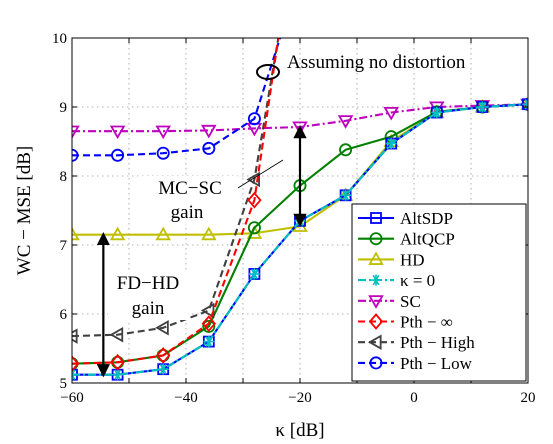  What do you see at coordinates (376, 62) in the screenshot?
I see `annotation-no-distortion: Assuming no distortion` at bounding box center [376, 62].